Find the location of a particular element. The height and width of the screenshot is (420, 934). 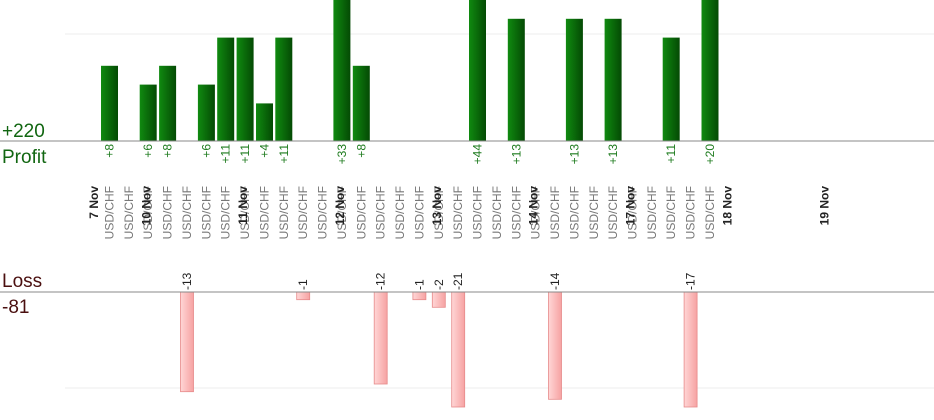

profit-value-label: +44 is located at coordinates (478, 154).